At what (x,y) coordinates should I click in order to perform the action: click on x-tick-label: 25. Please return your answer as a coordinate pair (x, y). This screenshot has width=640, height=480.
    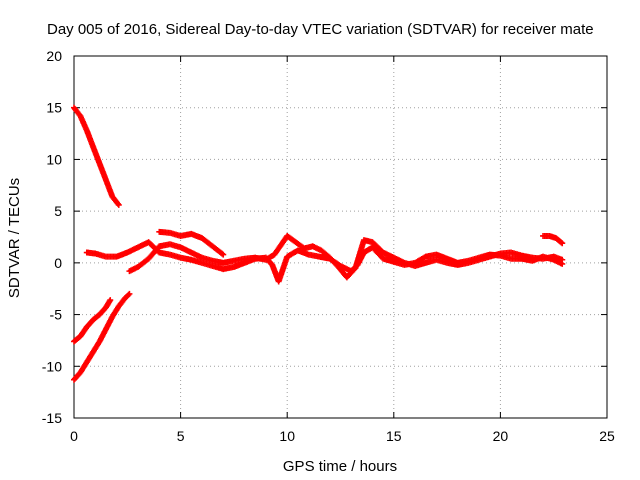
    Looking at the image, I should click on (607, 436).